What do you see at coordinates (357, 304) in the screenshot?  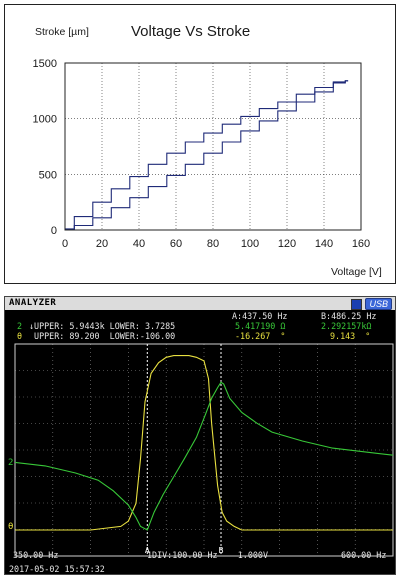 I see `status-box-icon` at bounding box center [357, 304].